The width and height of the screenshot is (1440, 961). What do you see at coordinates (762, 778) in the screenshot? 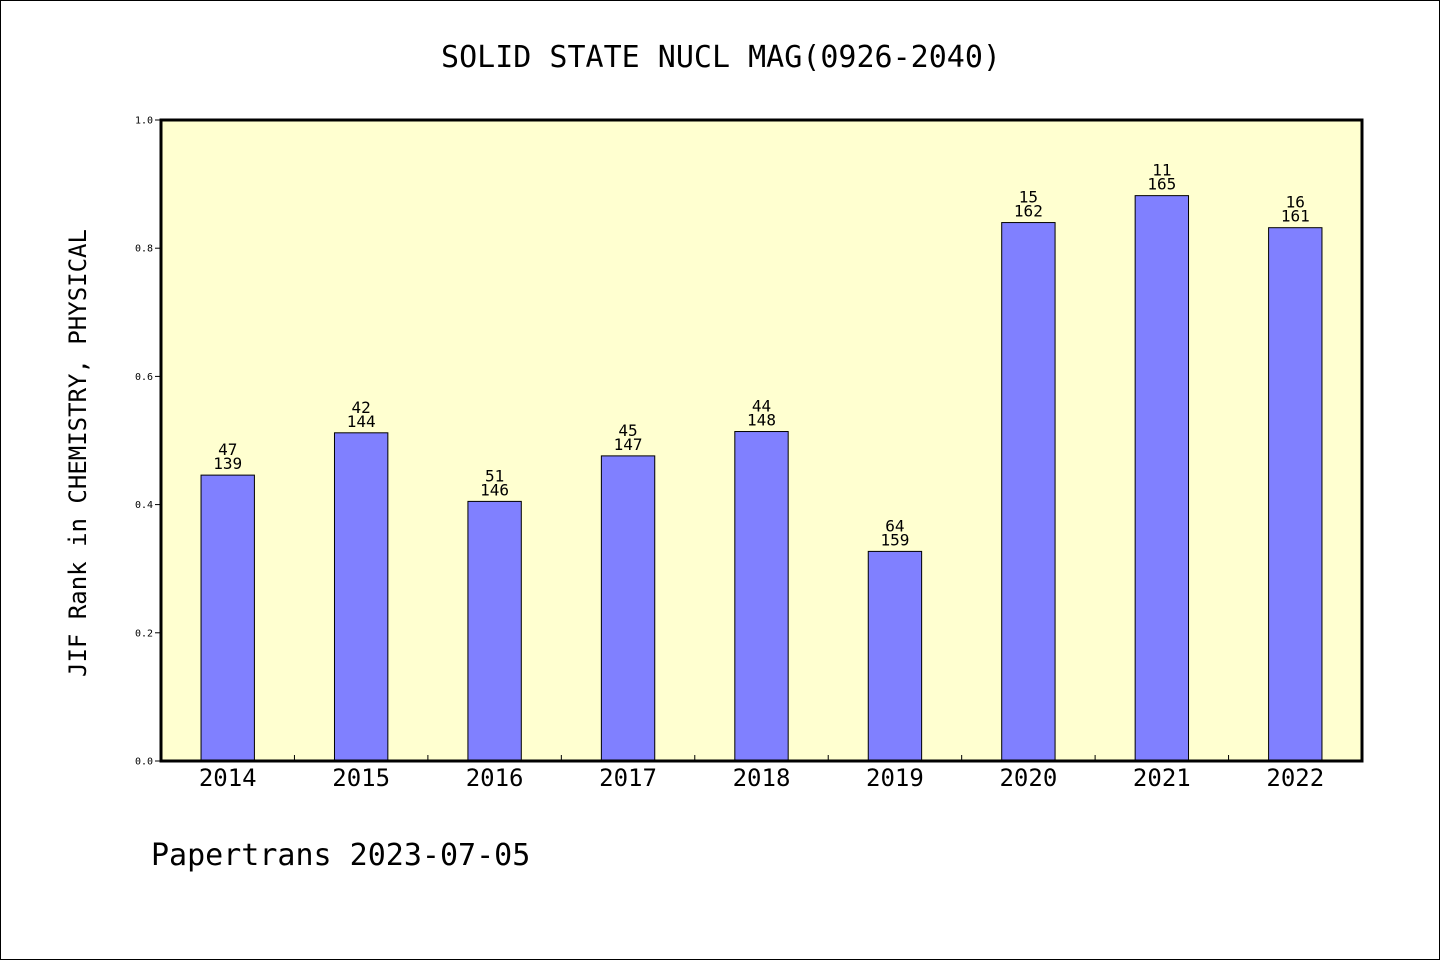
I see `x-tick-label: 2018` at bounding box center [762, 778].